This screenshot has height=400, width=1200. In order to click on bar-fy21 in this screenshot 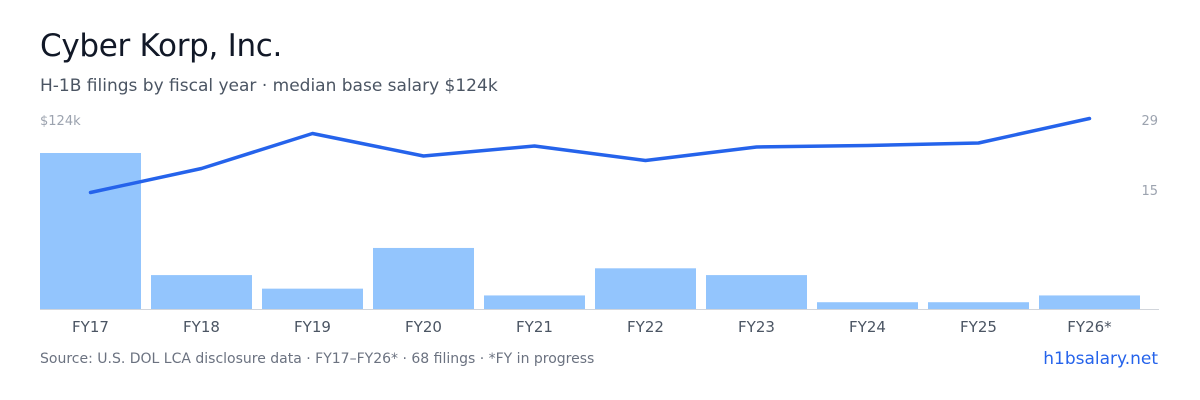, I will do `click(534, 302)`.